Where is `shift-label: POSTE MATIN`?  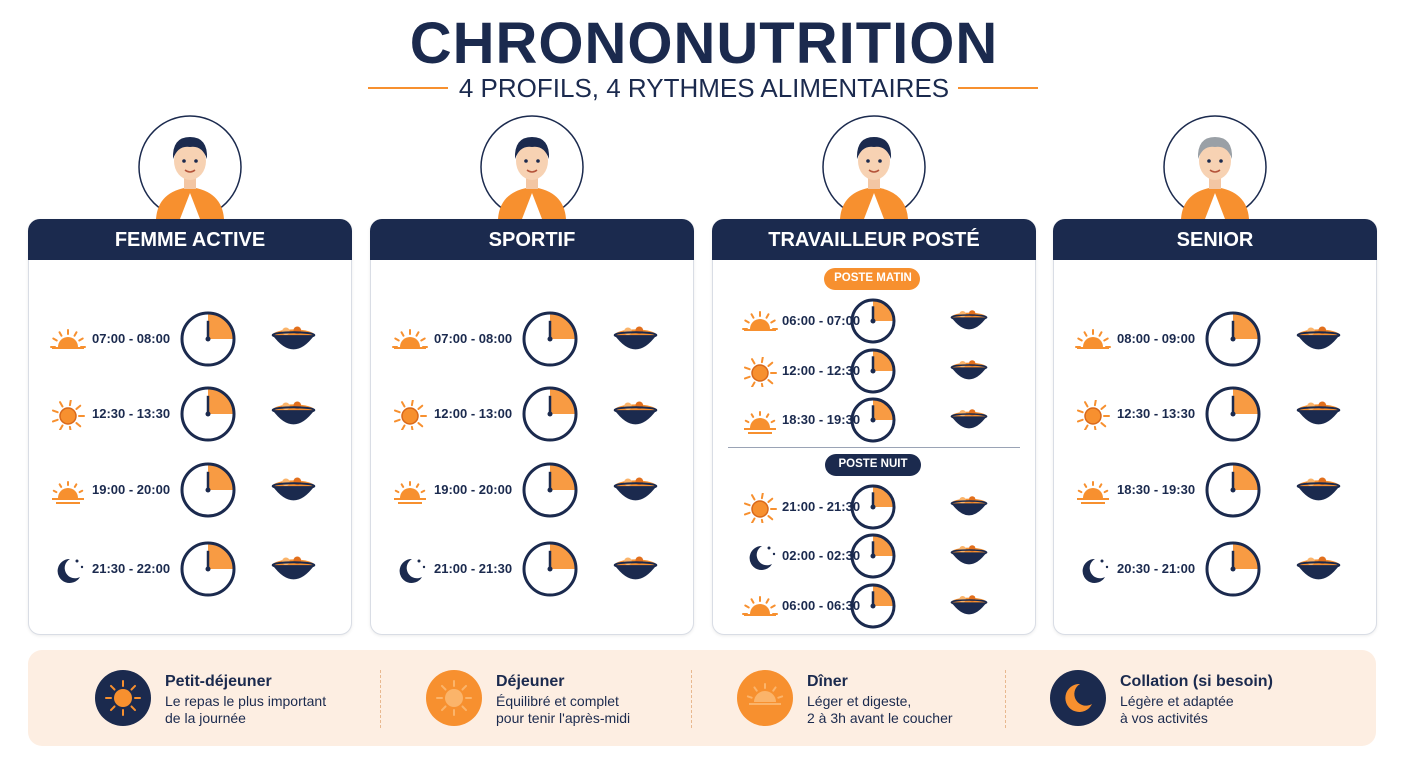
shift-label: POSTE MATIN is located at coordinates (873, 278).